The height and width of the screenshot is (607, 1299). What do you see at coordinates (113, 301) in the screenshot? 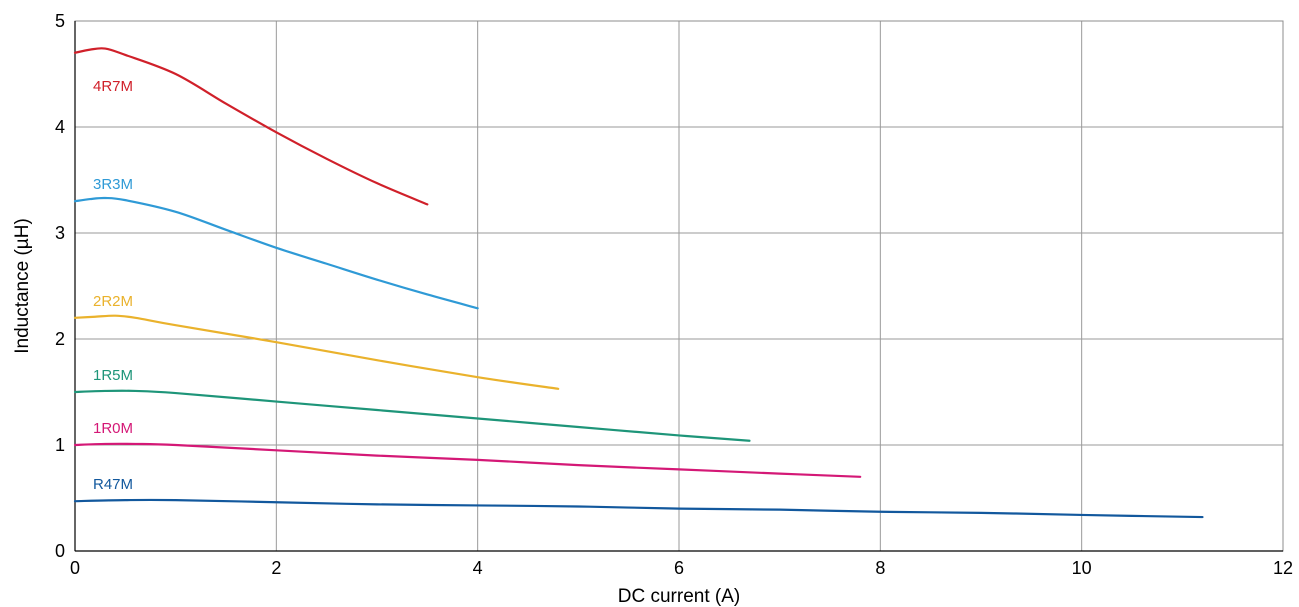
I see `series-label-2r2m: 2R2M` at bounding box center [113, 301].